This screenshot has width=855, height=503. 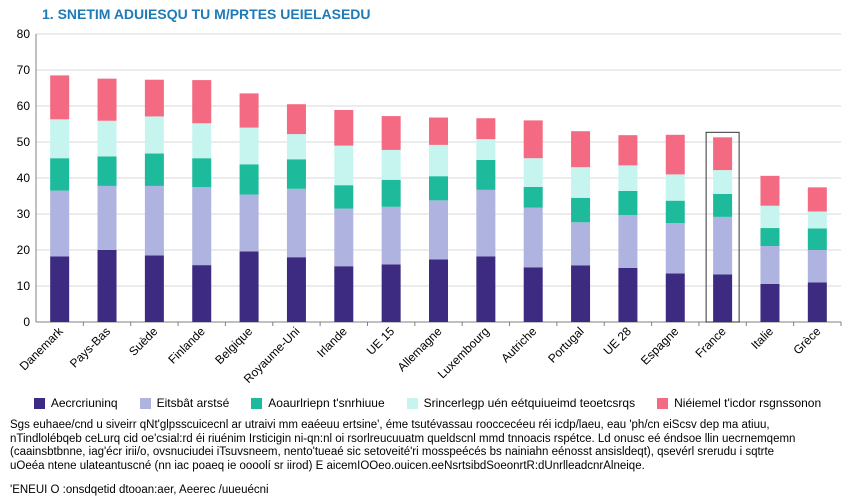 I want to click on bar-segment-royaume-uni-s5, so click(x=296, y=119).